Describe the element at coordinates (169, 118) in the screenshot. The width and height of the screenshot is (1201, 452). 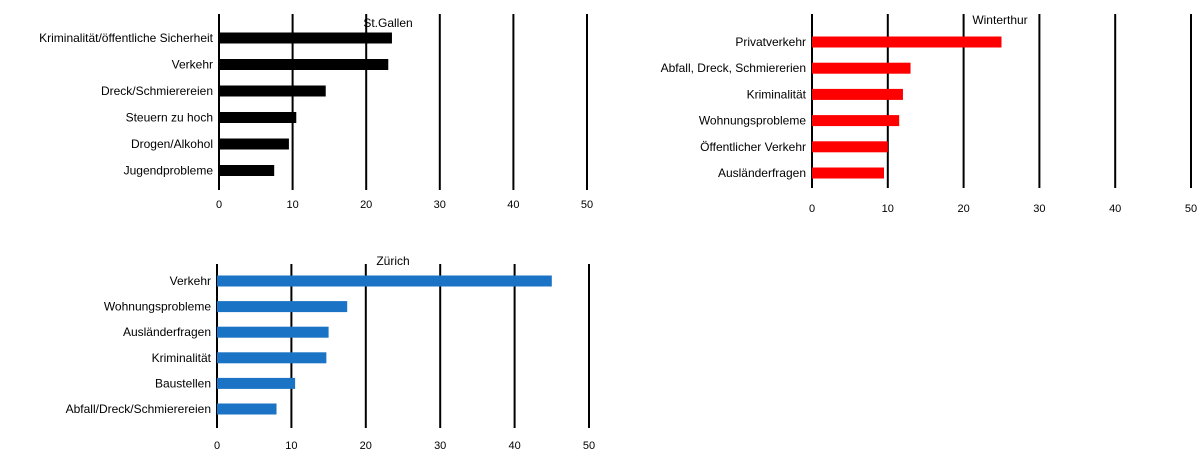
I see `category-label: Steuern zu hoch` at that location.